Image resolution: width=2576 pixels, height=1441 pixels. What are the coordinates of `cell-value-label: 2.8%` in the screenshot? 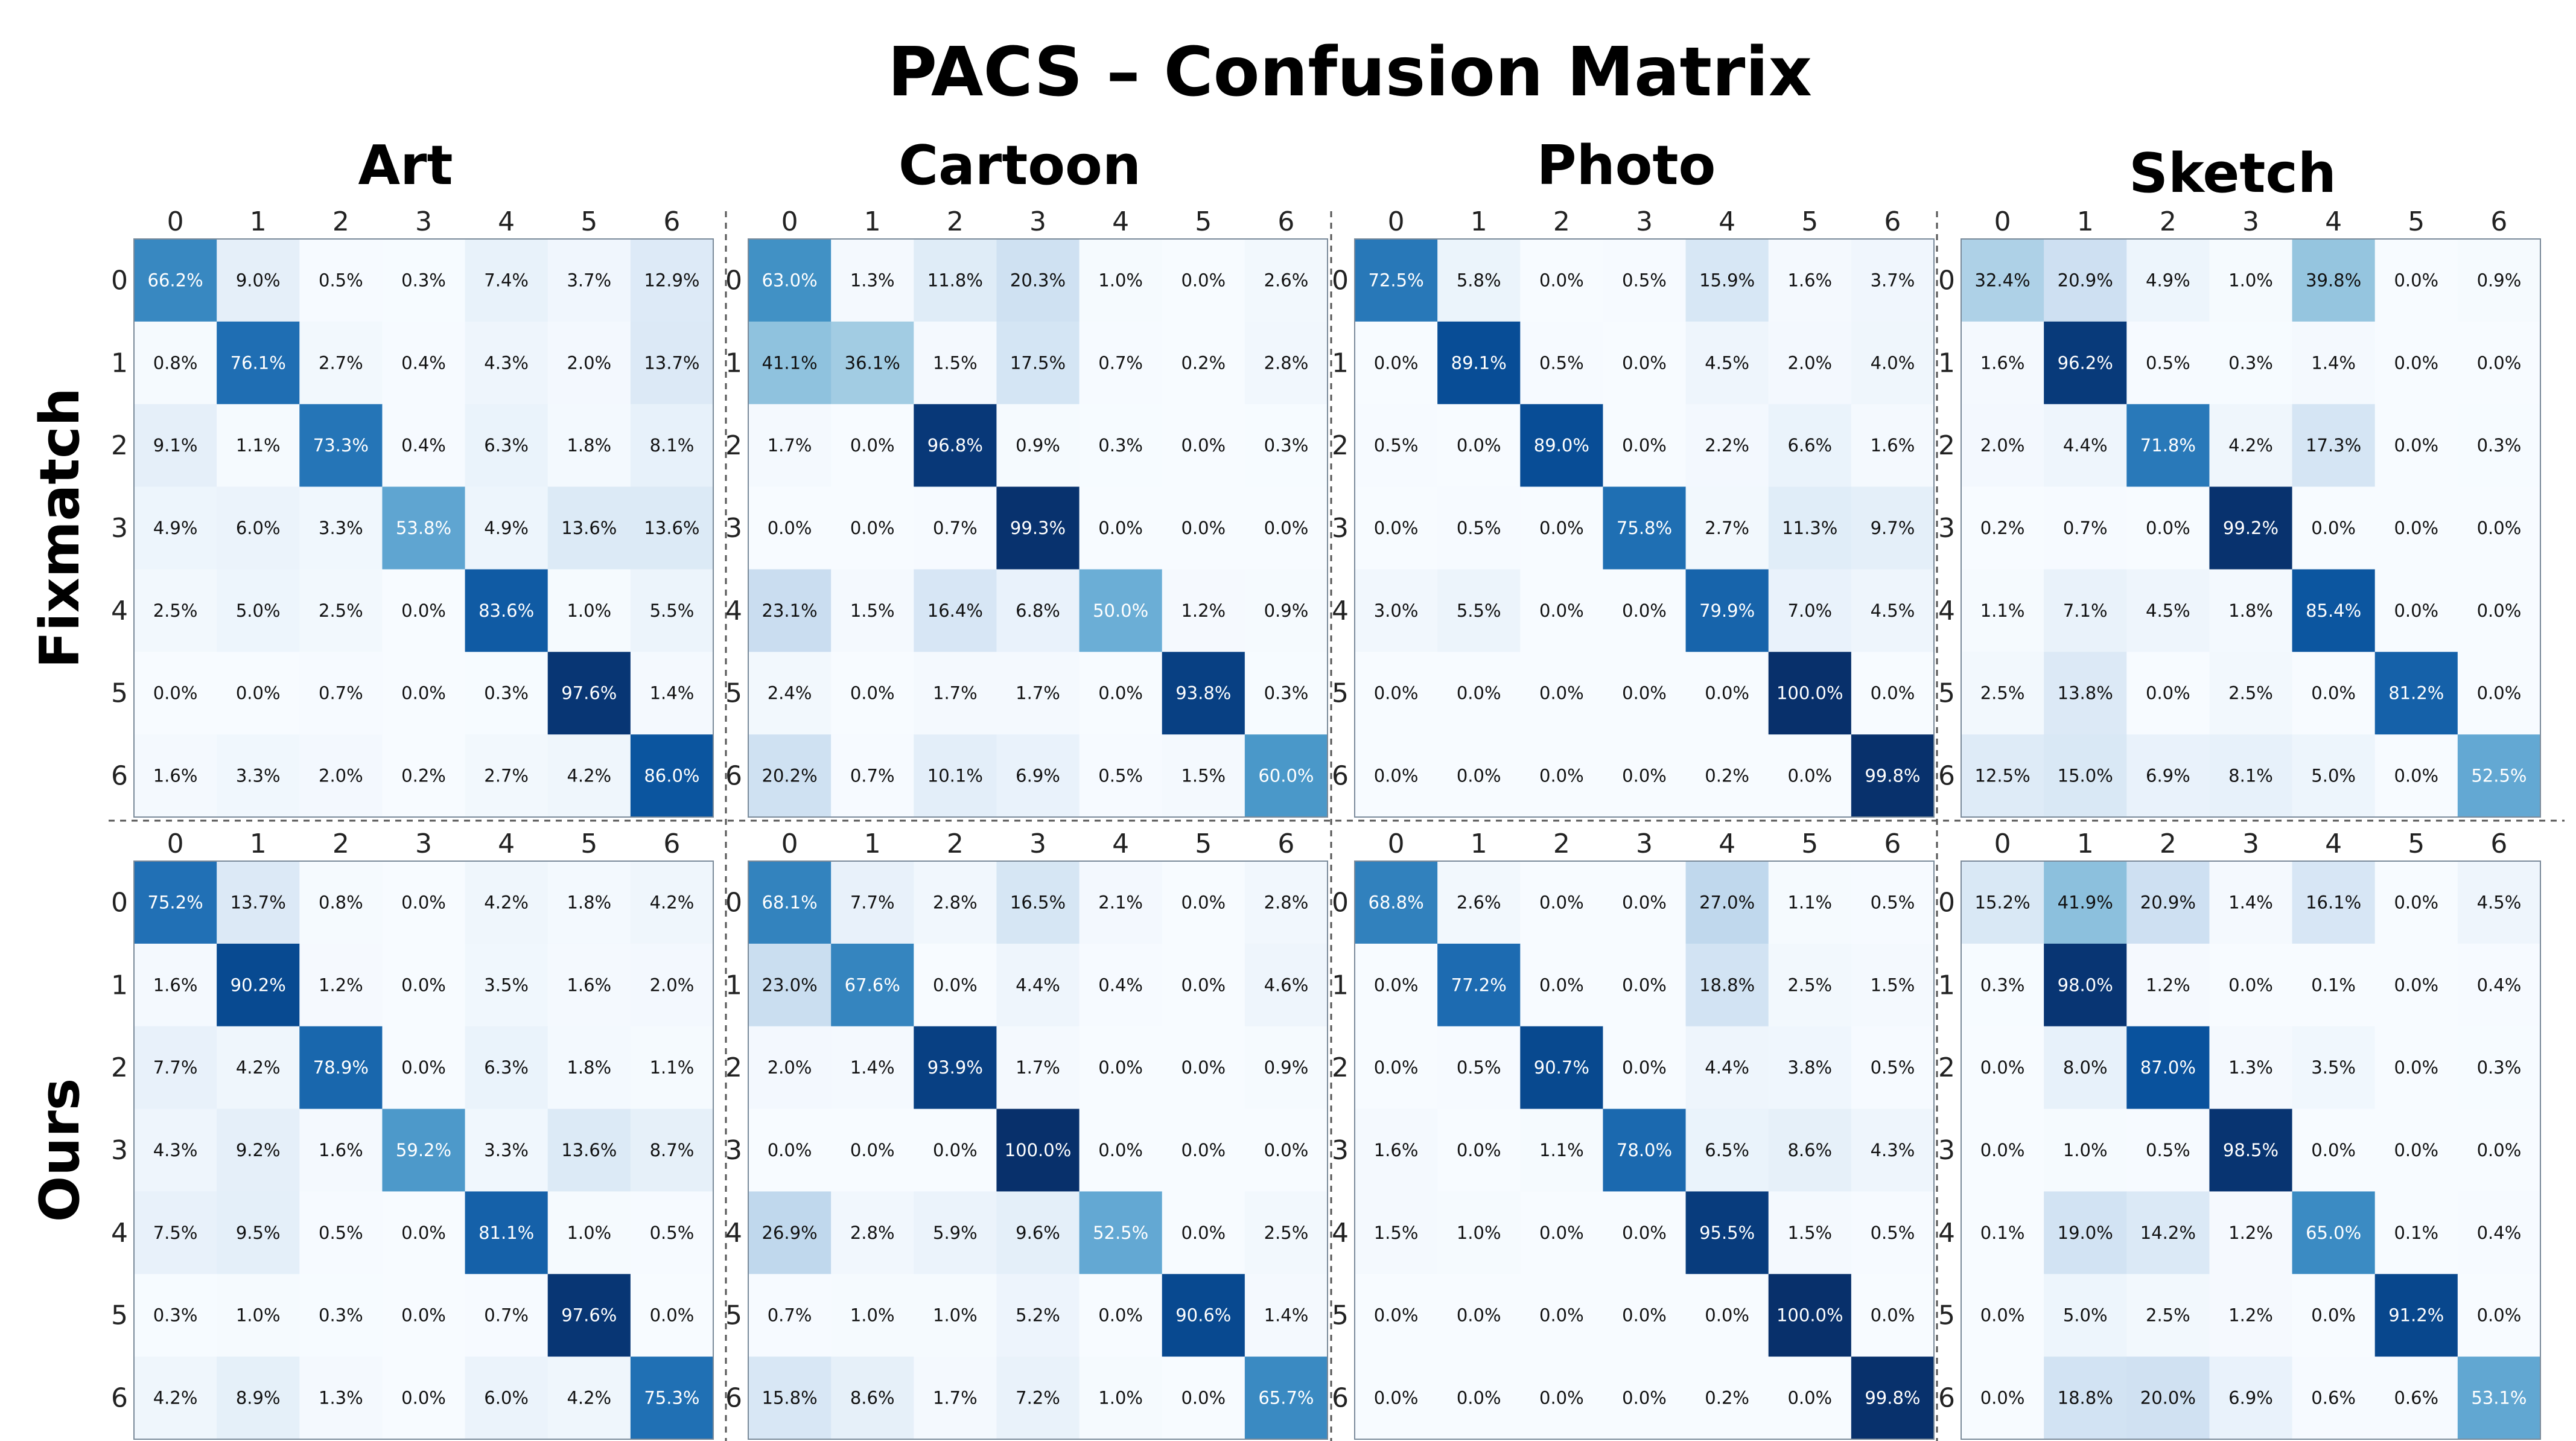 It's located at (1287, 902).